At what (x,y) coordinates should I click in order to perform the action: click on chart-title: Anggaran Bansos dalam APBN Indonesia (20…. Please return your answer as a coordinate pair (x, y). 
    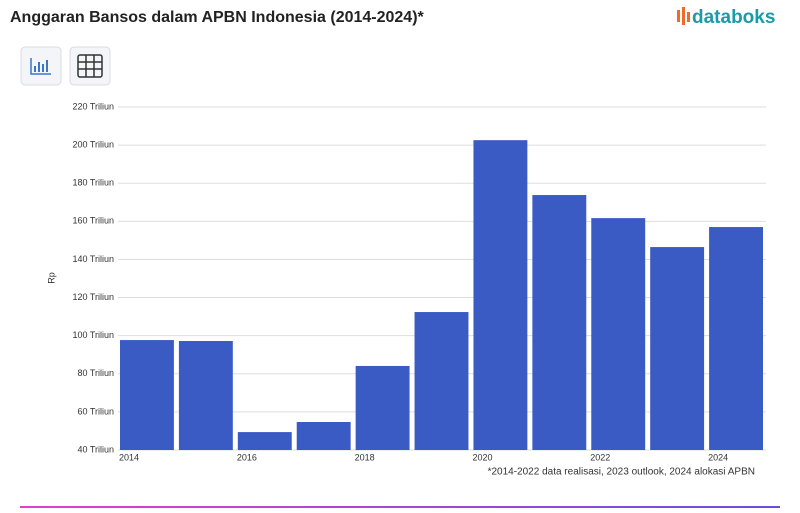
    Looking at the image, I should click on (217, 17).